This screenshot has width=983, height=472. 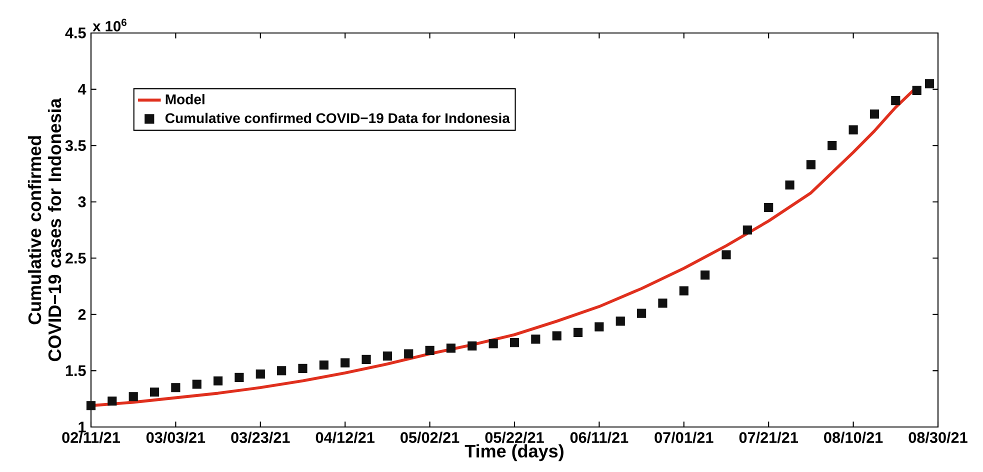 What do you see at coordinates (75, 33) in the screenshot?
I see `y-tick-label: 4.5` at bounding box center [75, 33].